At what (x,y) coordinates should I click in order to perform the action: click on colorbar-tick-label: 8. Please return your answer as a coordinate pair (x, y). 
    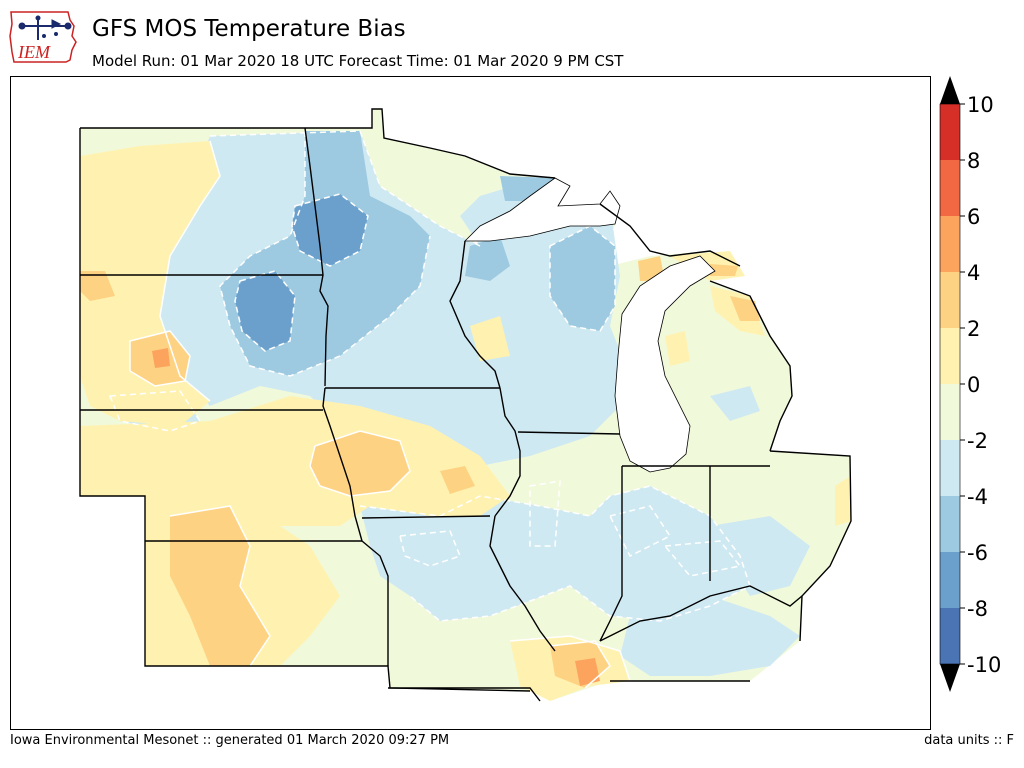
    Looking at the image, I should click on (973, 161).